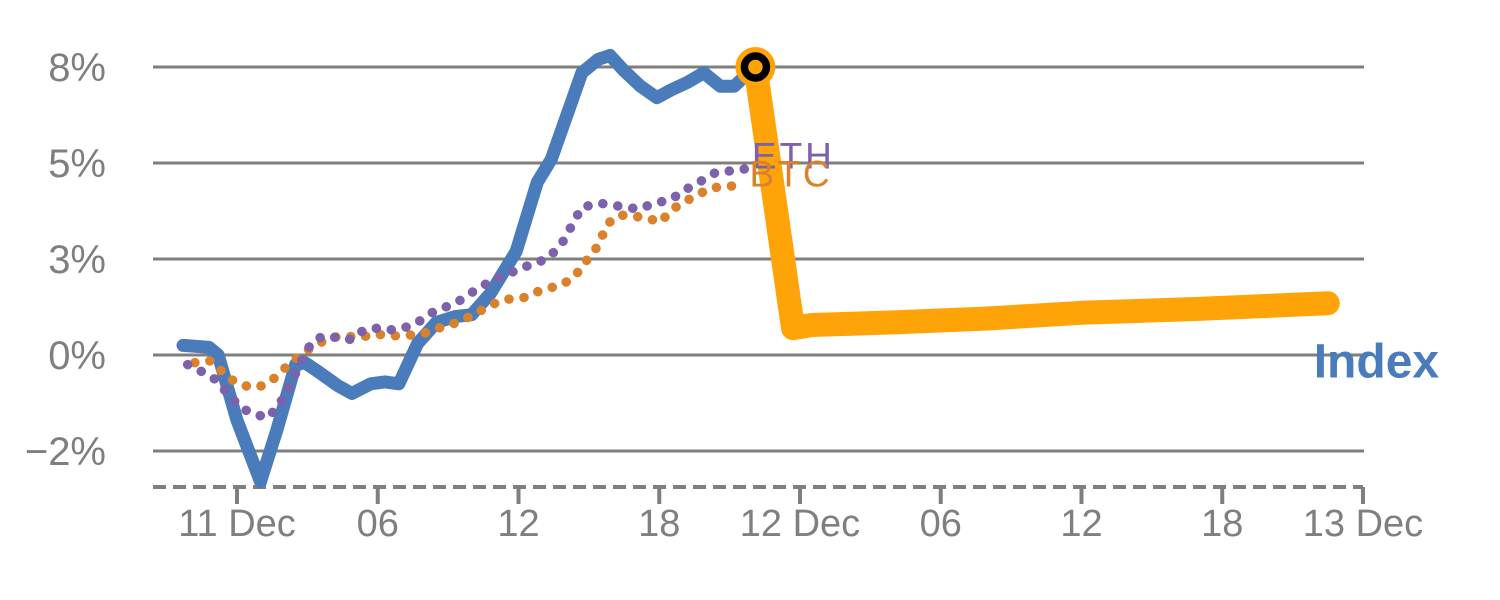 This screenshot has height=600, width=1500. What do you see at coordinates (1377, 362) in the screenshot?
I see `series-label-index: Index` at bounding box center [1377, 362].